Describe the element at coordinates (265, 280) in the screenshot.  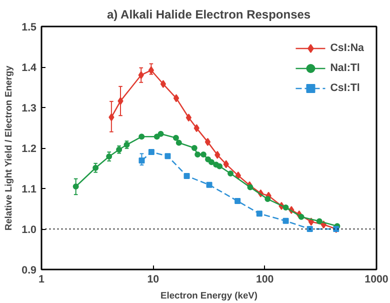
I see `x-tick-label: 100` at that location.